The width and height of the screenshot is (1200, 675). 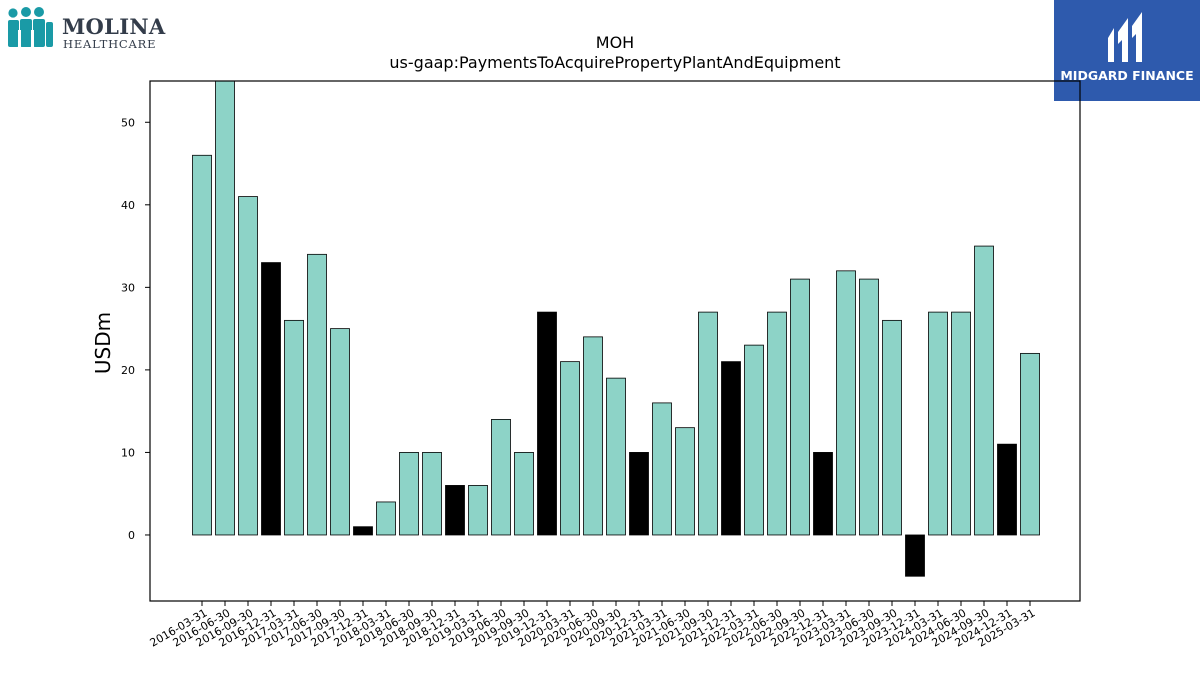 I want to click on midgard-finance-logo: MIDGARD FINANCE, so click(x=1127, y=50).